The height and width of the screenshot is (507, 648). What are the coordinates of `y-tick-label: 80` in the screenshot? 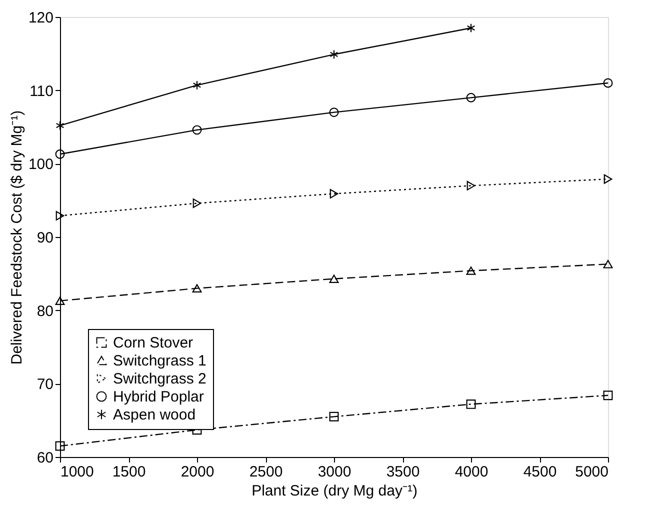 It's located at (45, 311).